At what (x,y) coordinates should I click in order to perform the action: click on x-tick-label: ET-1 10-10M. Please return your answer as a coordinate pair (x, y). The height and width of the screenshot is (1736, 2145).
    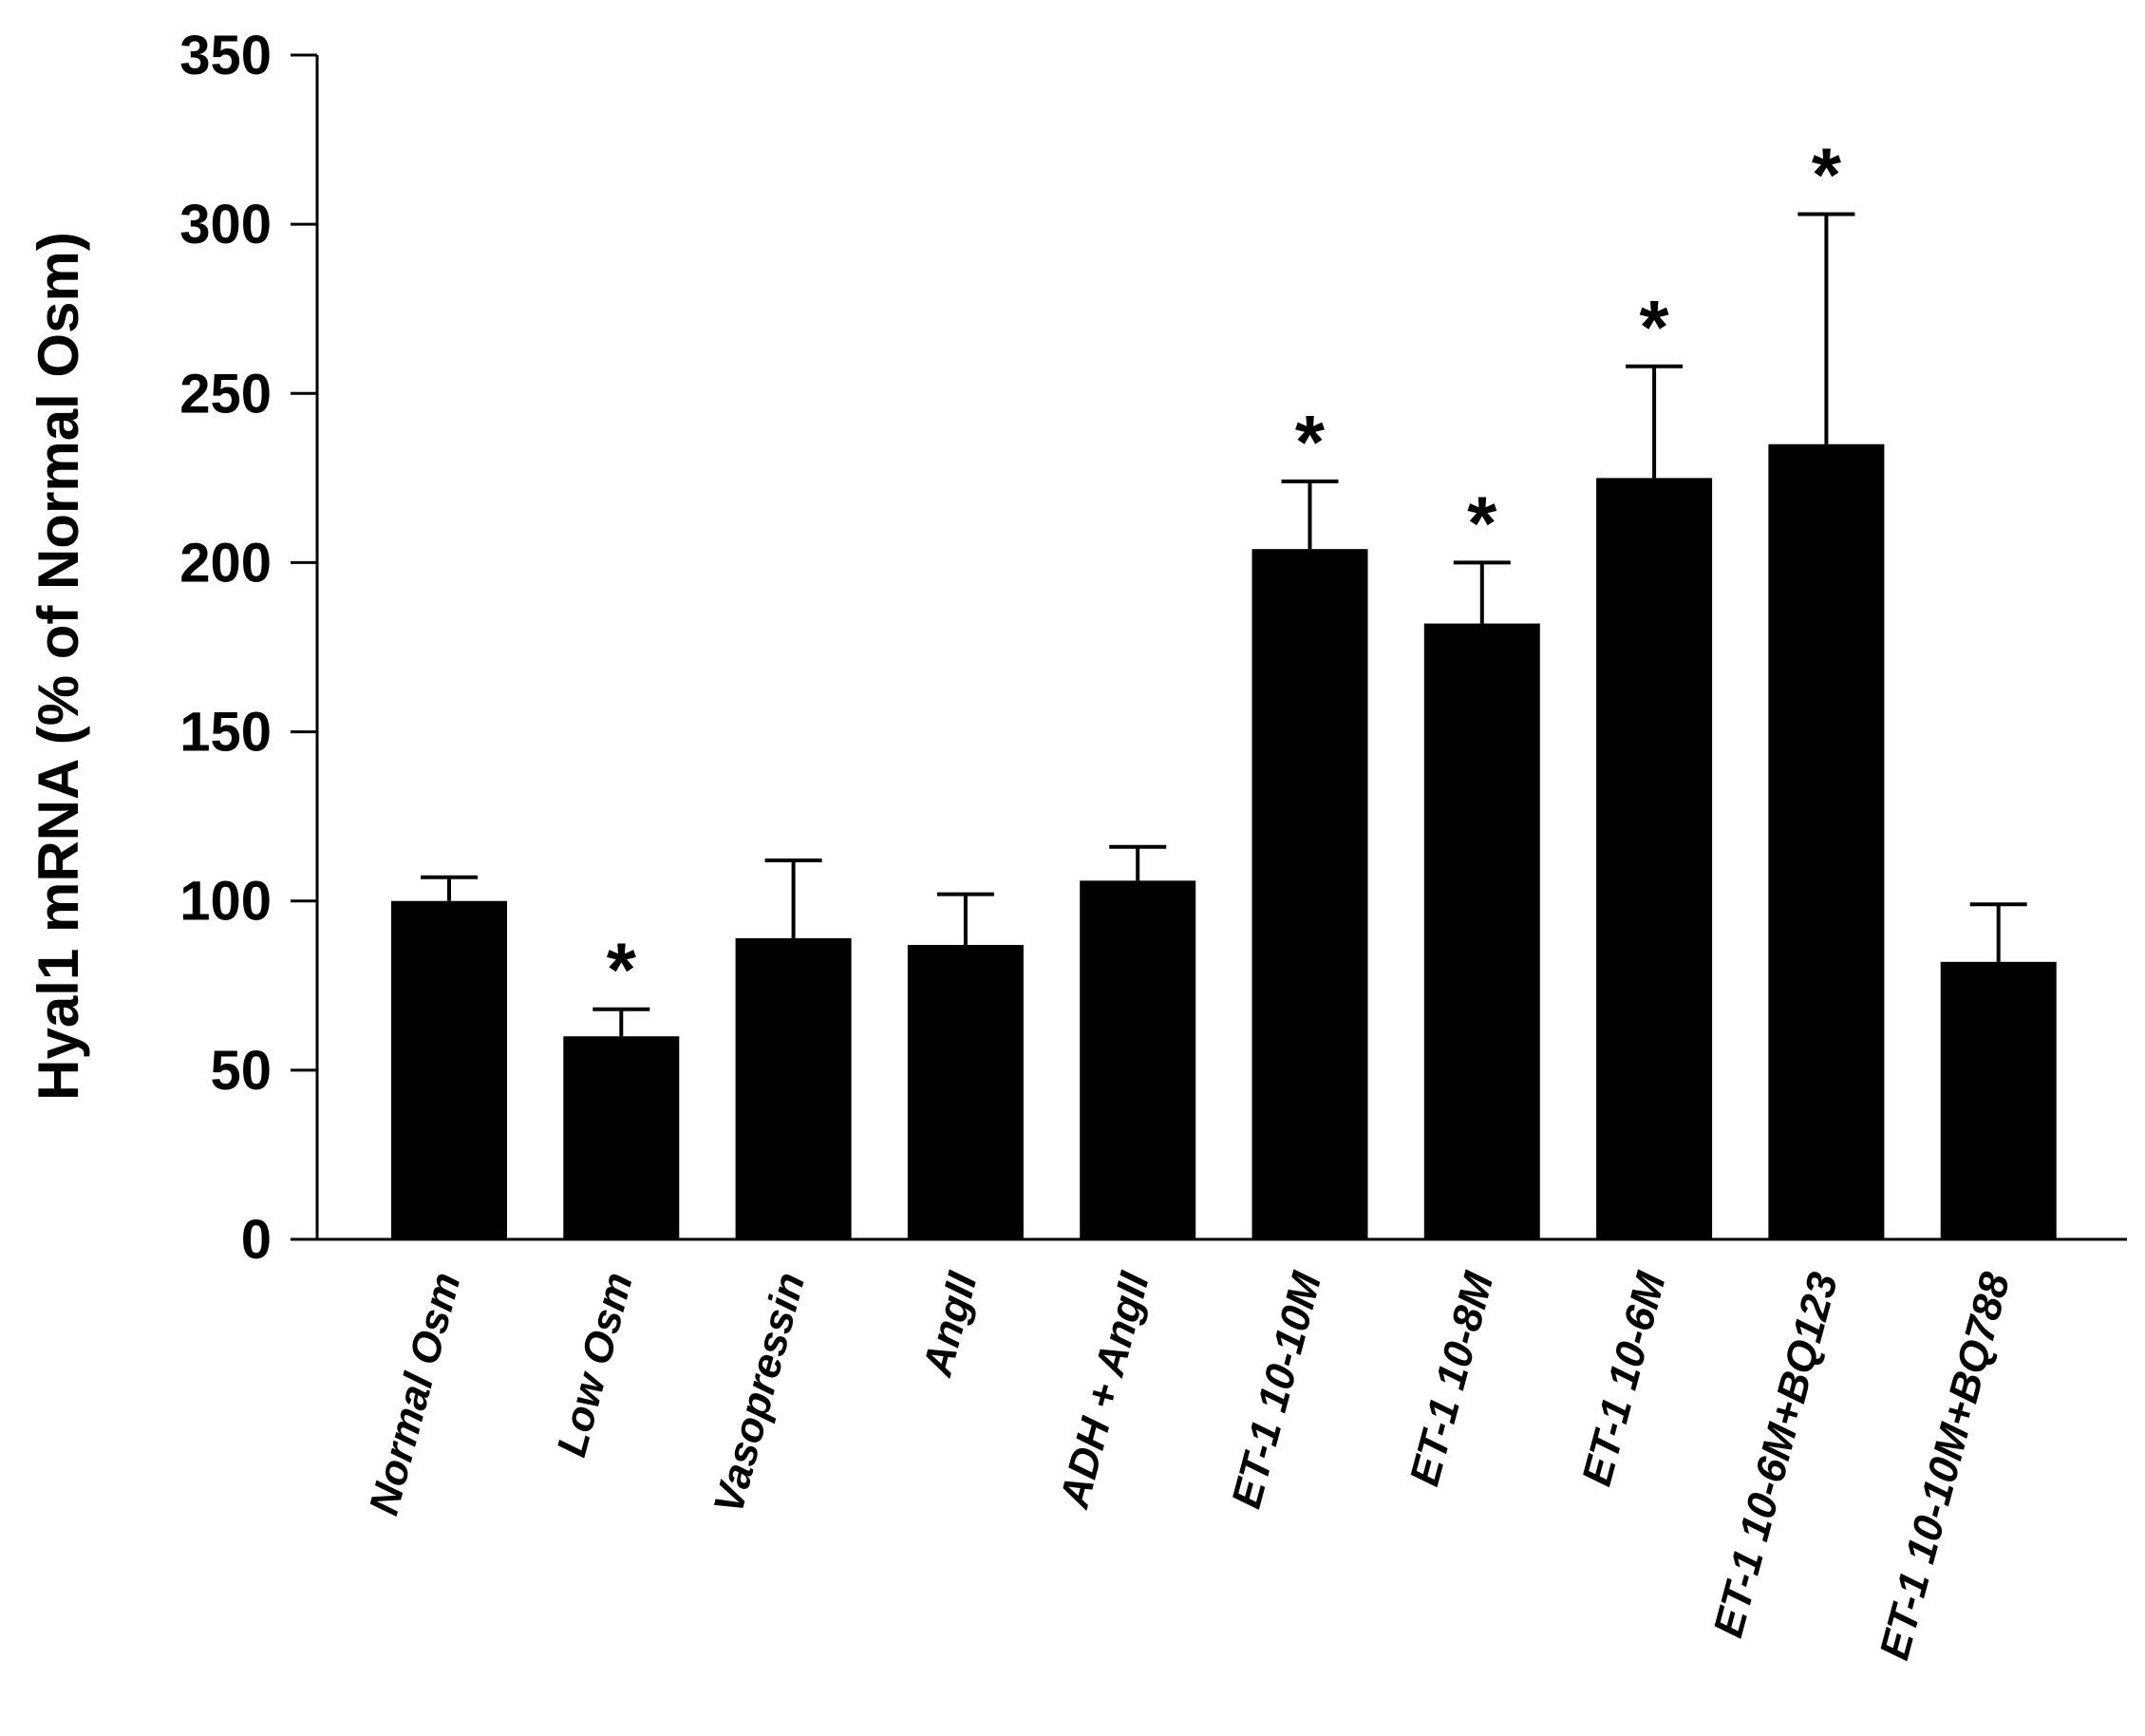
    Looking at the image, I should click on (1277, 1390).